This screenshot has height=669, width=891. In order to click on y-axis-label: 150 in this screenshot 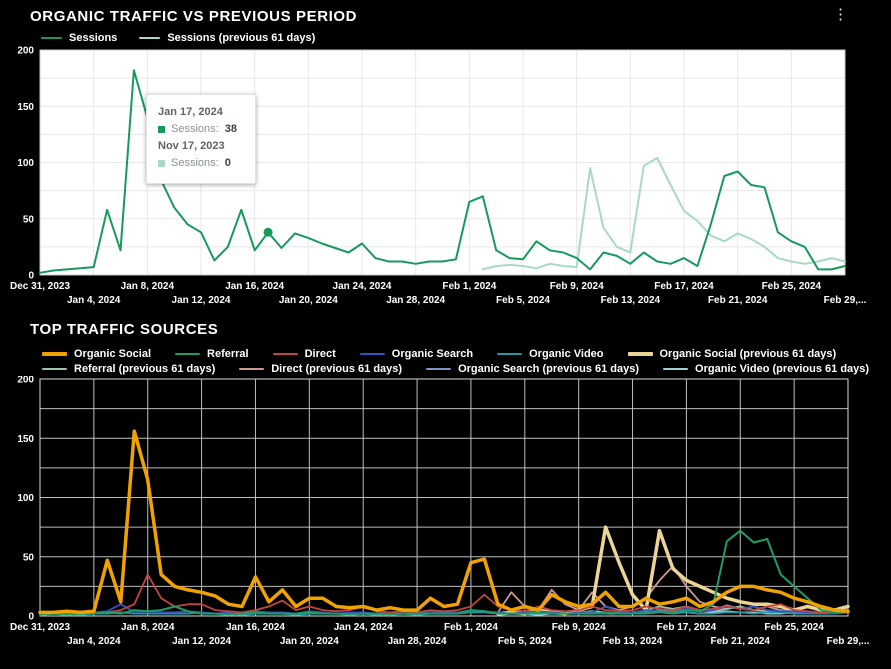, I will do `click(25, 439)`.